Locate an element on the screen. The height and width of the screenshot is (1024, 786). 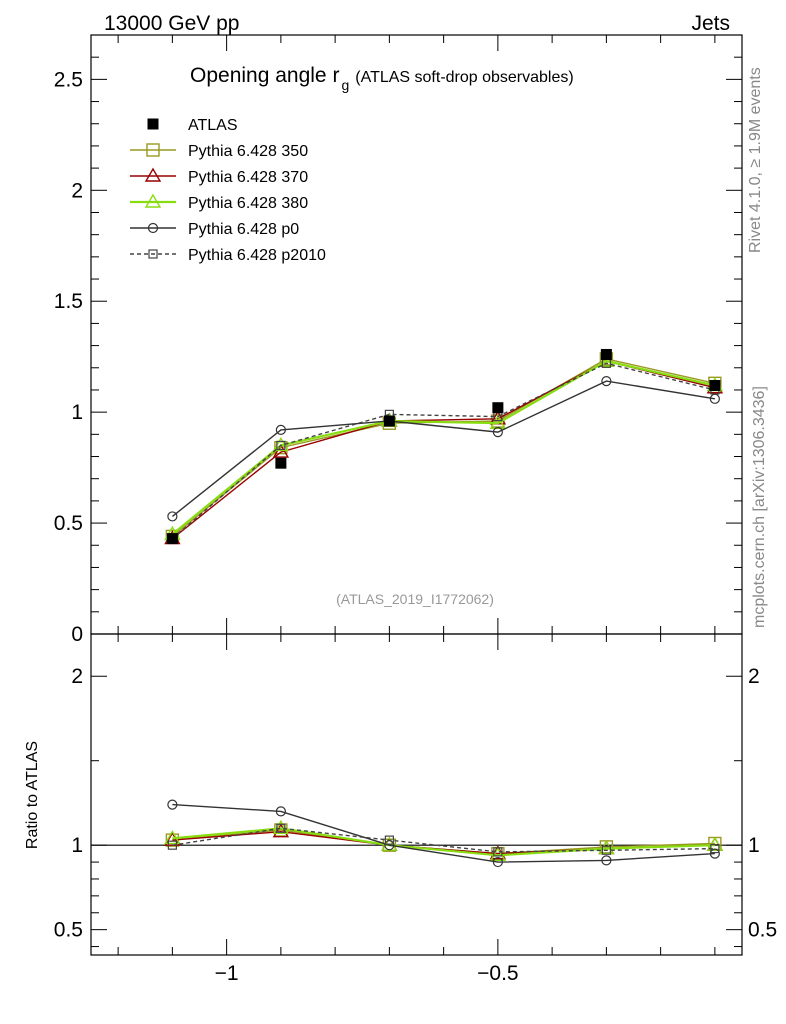
y-tick-label: 2 is located at coordinates (77, 190).